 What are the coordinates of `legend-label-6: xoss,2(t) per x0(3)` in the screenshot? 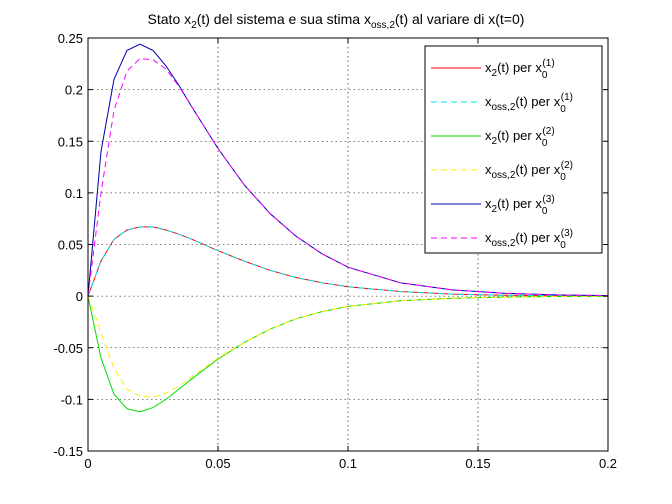 It's located at (529, 239).